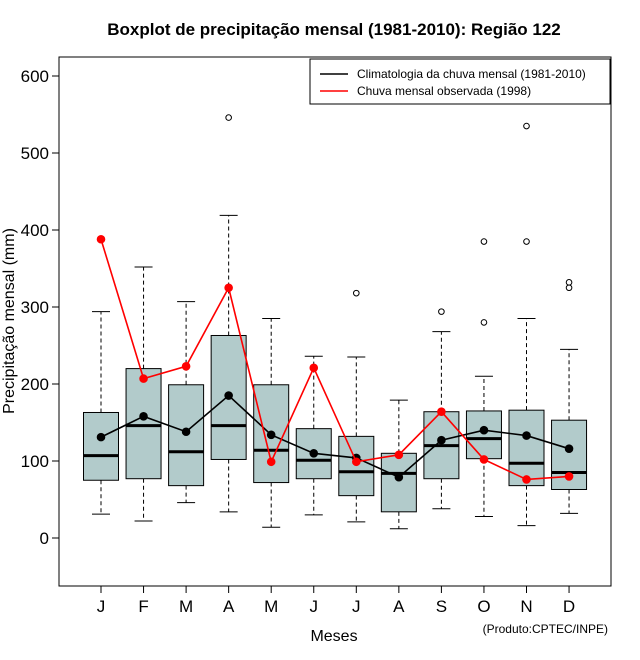 This screenshot has height=660, width=640. I want to click on x-tick-label-0: J, so click(101, 606).